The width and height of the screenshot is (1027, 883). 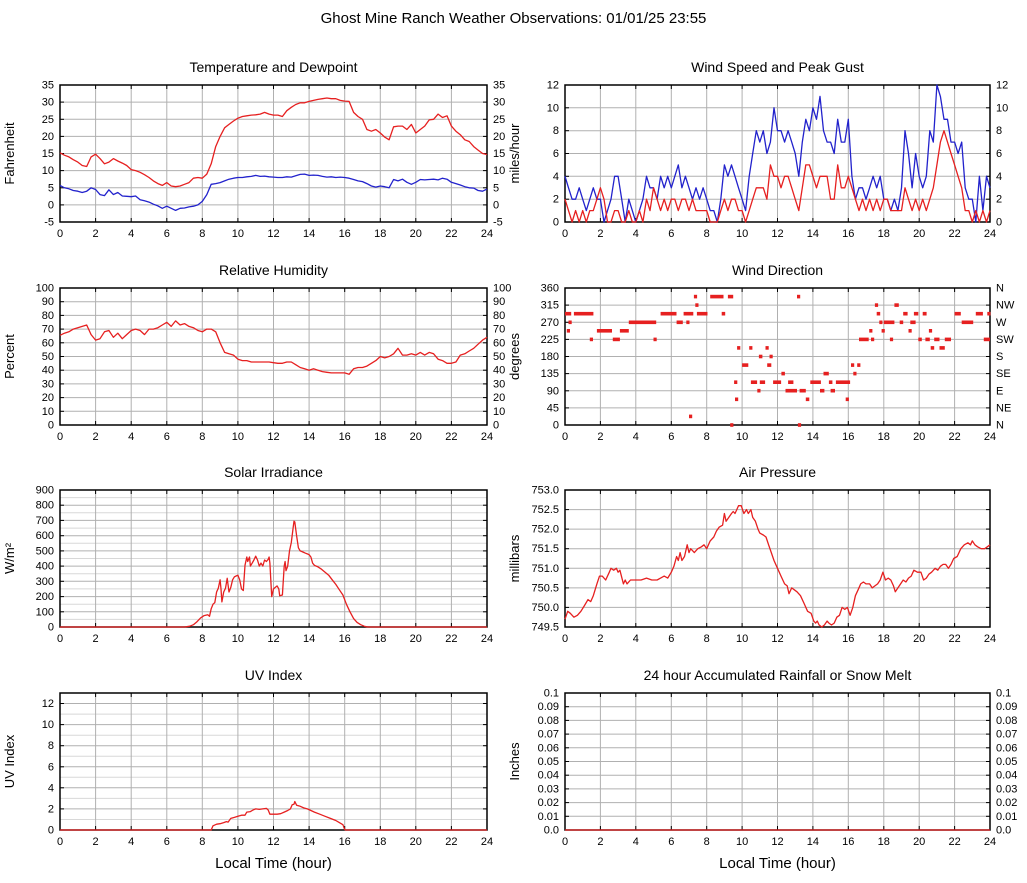 What do you see at coordinates (777, 176) in the screenshot?
I see `series-wind-speed` at bounding box center [777, 176].